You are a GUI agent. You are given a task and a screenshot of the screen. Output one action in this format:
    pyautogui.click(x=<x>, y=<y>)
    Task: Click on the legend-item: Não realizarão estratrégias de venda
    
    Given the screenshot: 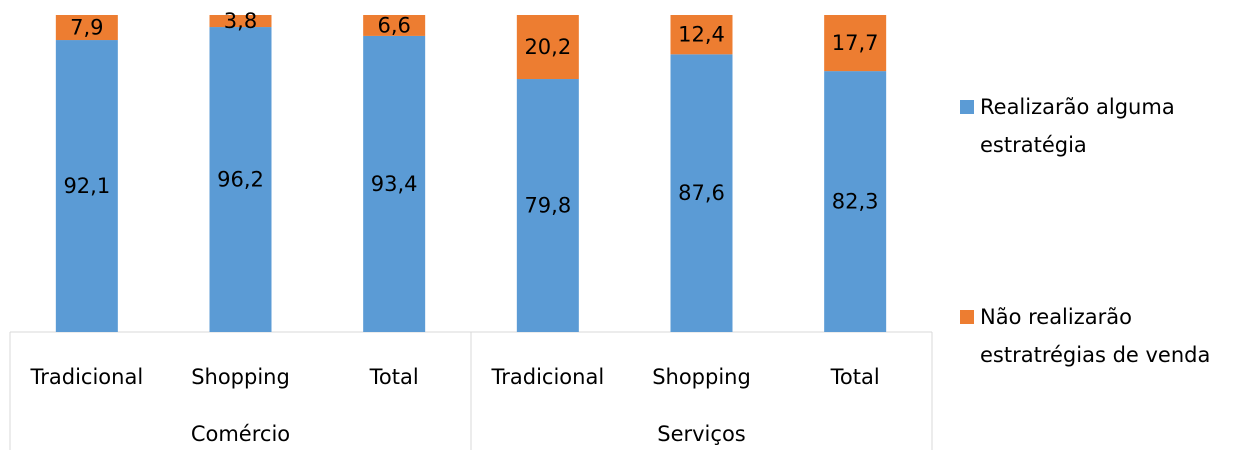 What is the action you would take?
    pyautogui.click(x=1101, y=336)
    